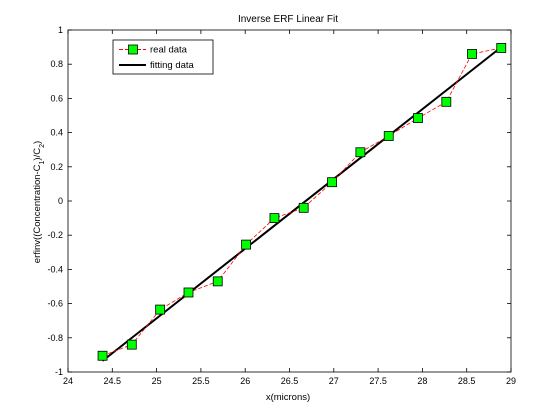 The width and height of the screenshot is (560, 420). I want to click on y-tick-label: 0.6, so click(56, 98).